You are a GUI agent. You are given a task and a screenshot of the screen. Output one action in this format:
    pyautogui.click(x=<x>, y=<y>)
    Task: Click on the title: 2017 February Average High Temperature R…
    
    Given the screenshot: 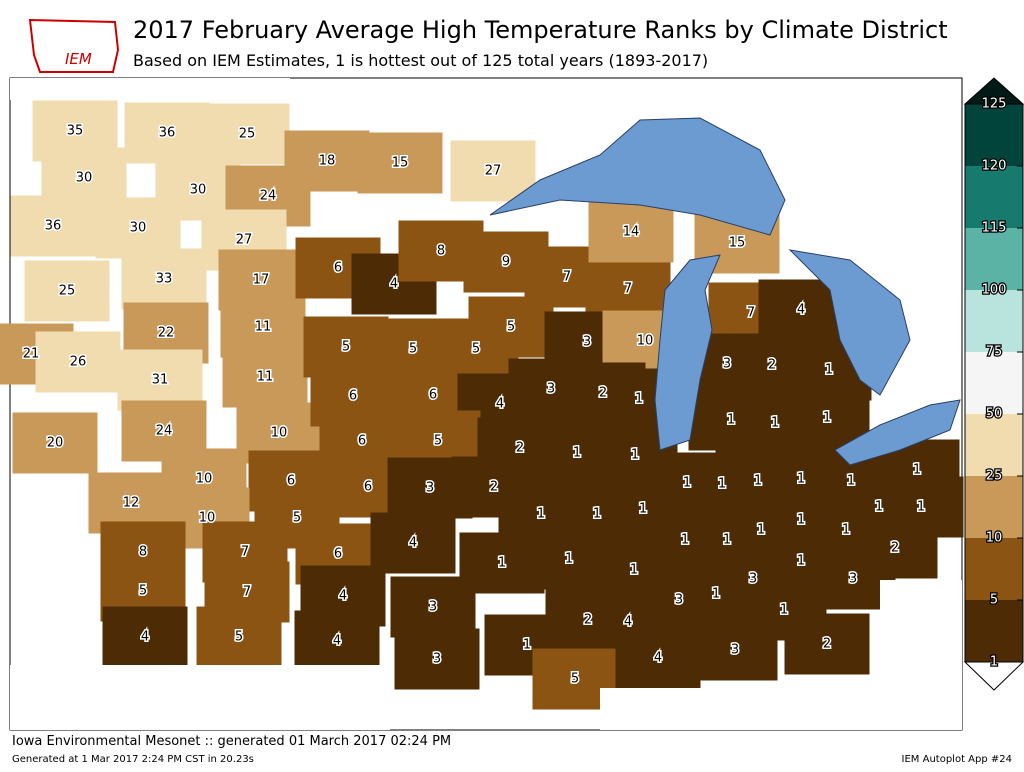 What is the action you would take?
    pyautogui.click(x=540, y=30)
    